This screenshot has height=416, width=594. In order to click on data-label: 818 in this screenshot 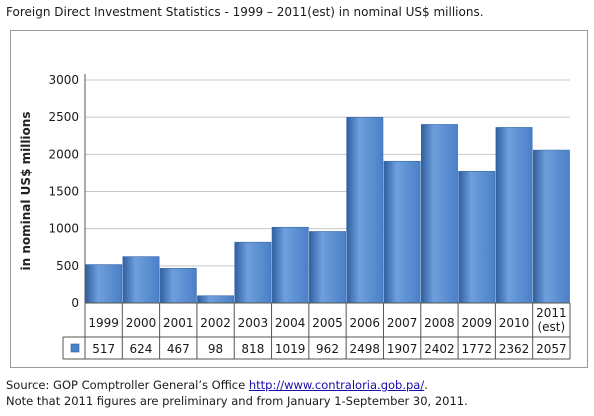, I will do `click(252, 349)`.